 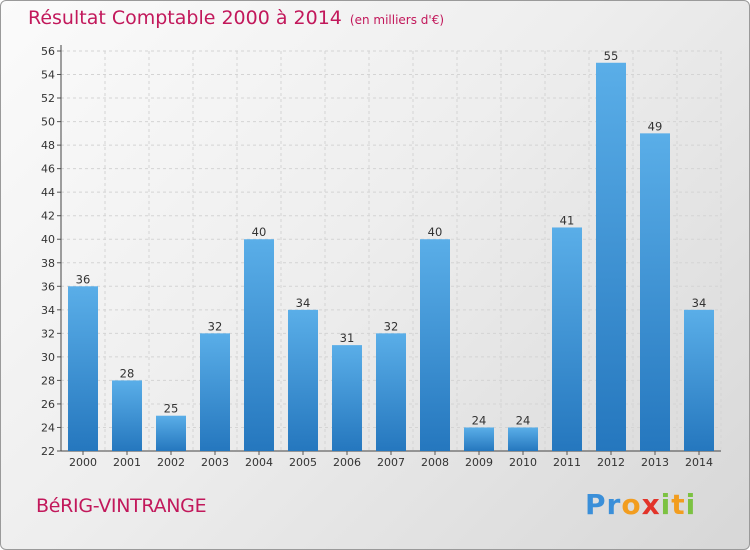 I want to click on y-tick-label: 24, so click(x=48, y=427).